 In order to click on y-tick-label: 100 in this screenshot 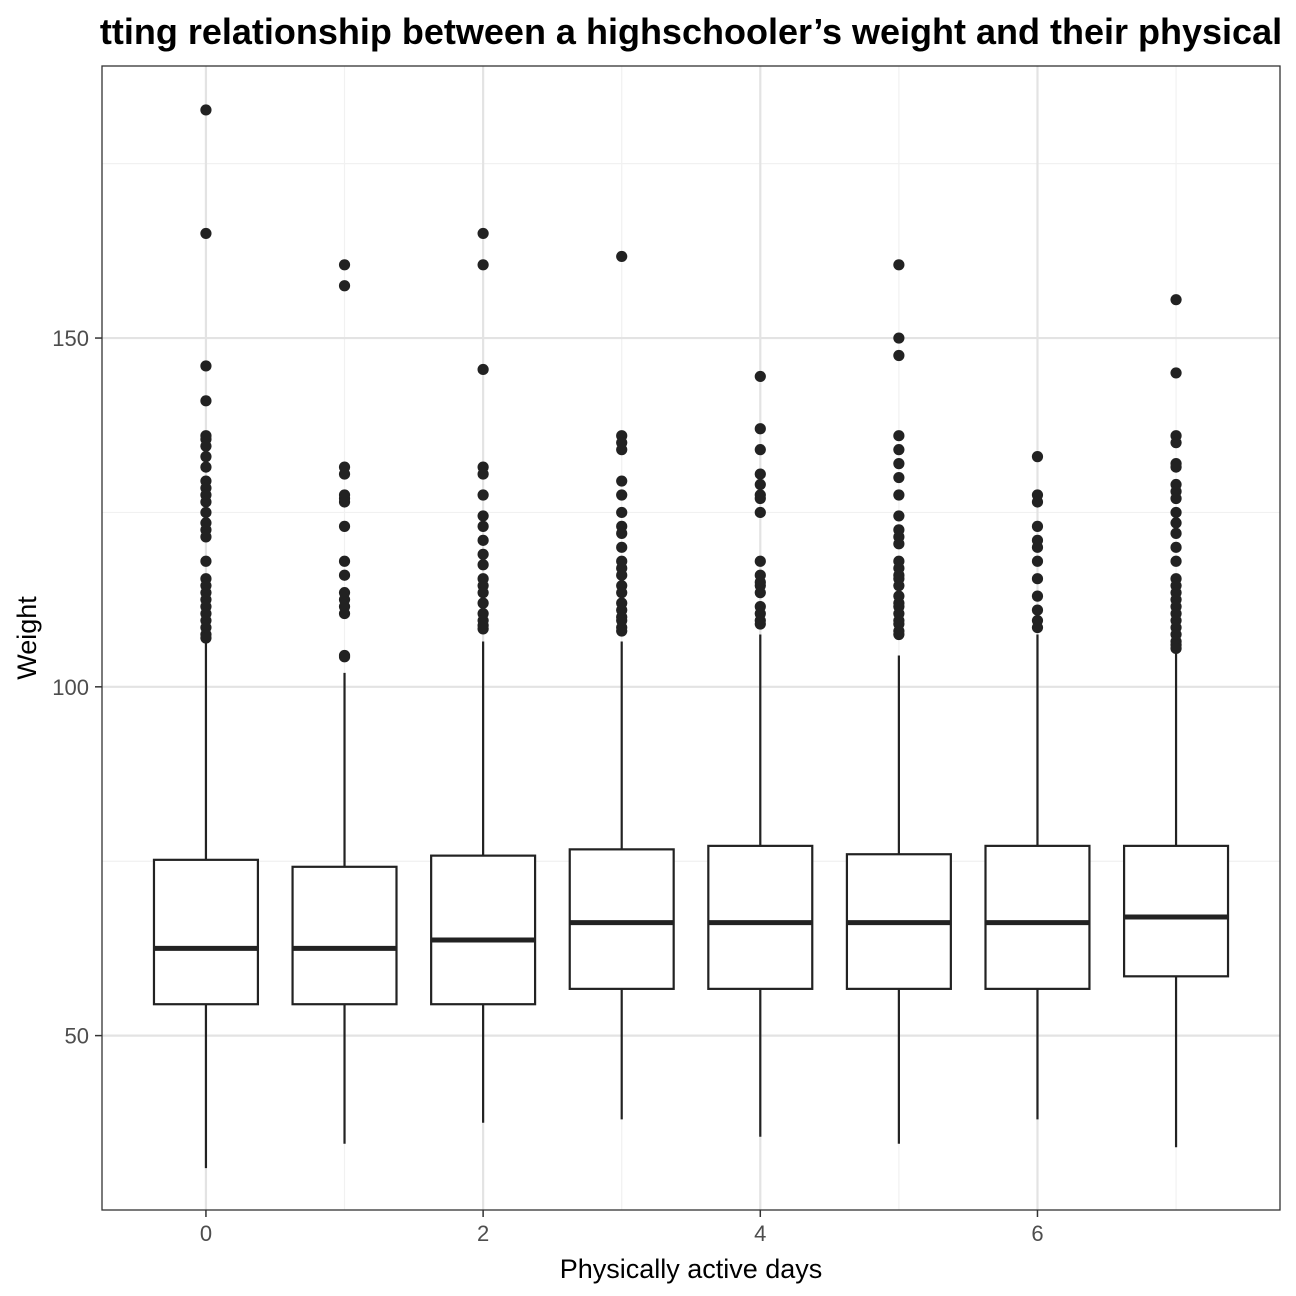, I will do `click(70, 687)`.